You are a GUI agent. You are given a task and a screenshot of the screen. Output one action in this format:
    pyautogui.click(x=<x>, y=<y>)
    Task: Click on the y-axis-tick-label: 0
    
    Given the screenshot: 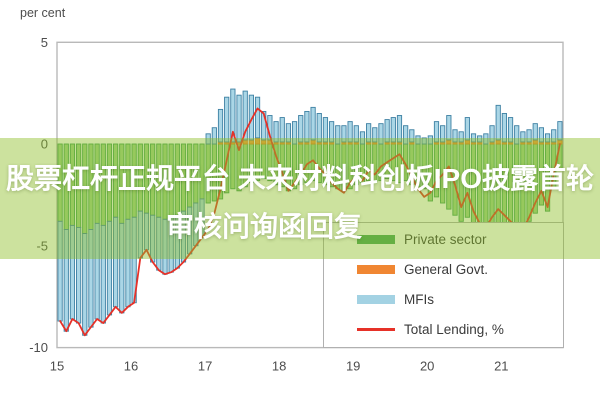 What is the action you would take?
    pyautogui.click(x=44, y=144)
    